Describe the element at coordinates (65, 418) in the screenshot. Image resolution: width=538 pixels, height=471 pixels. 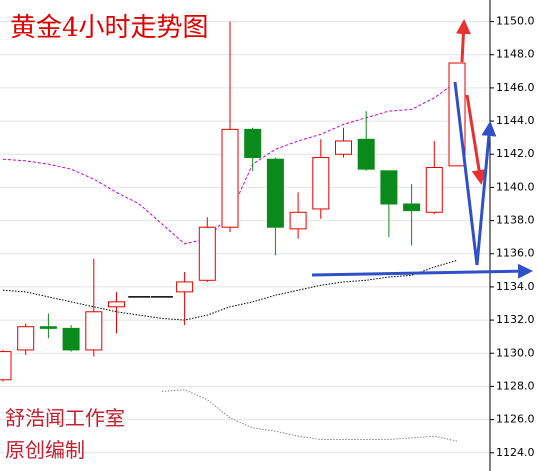
I see `watermark: 舒浩闻工作室` at that location.